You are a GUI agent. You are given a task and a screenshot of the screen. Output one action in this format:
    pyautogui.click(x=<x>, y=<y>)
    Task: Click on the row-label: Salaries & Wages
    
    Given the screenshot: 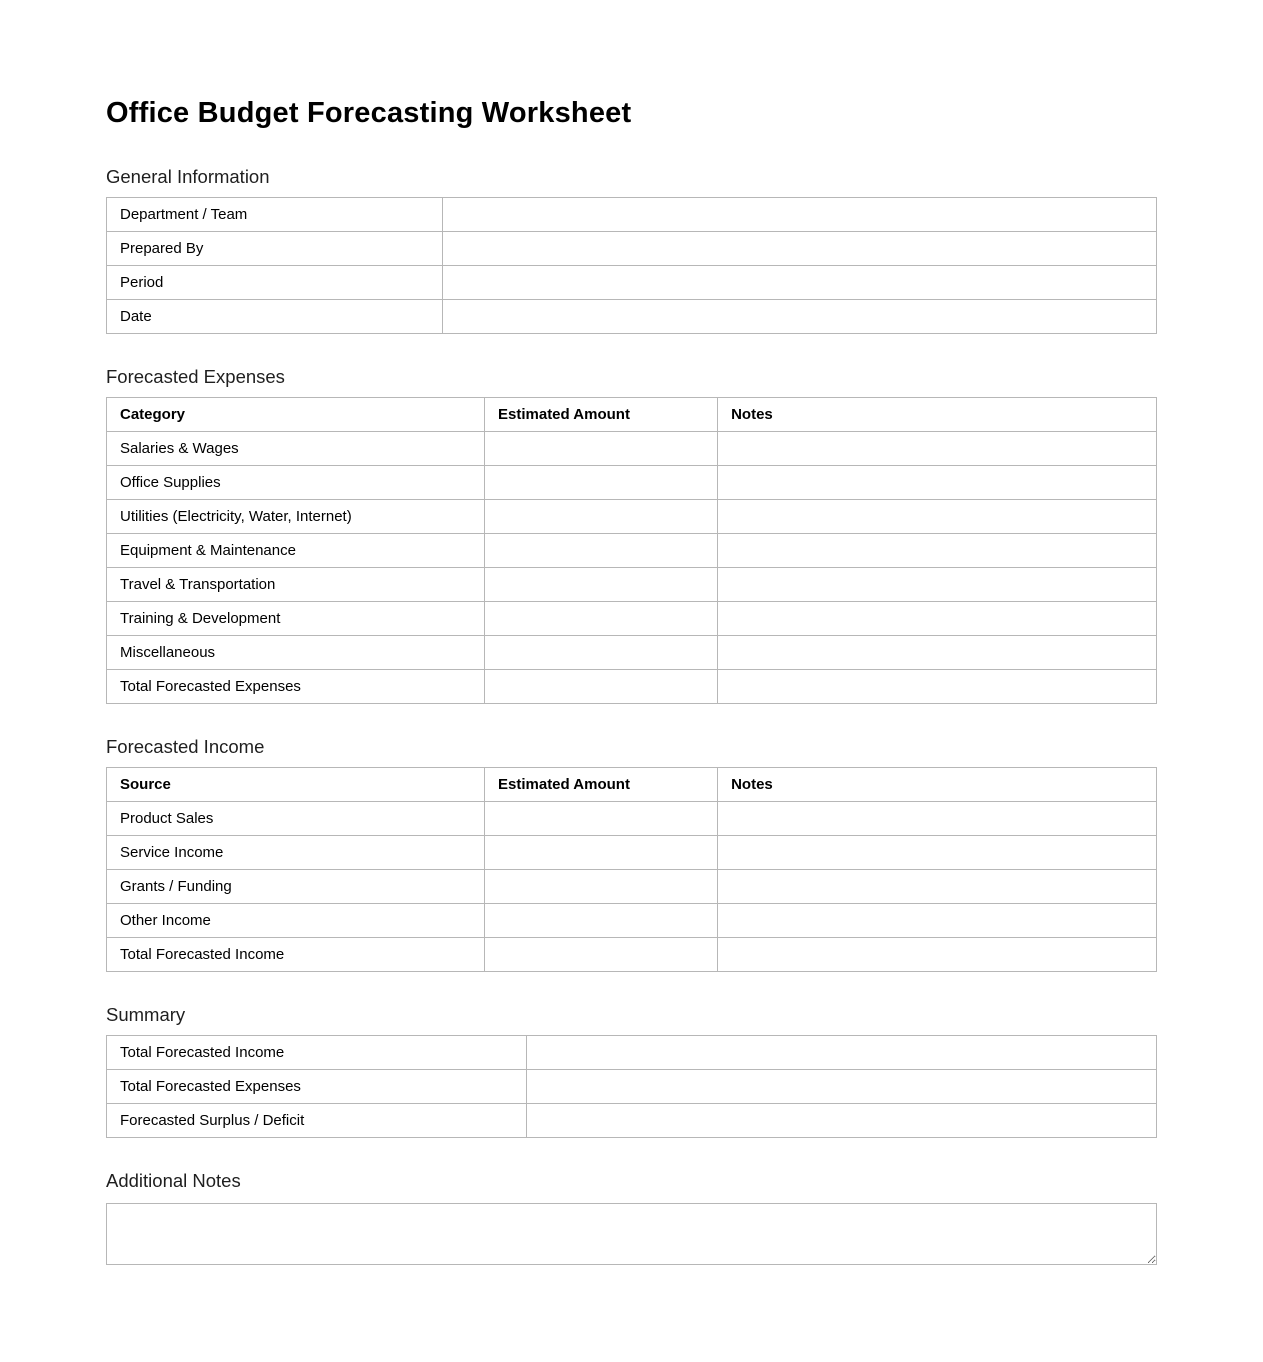 What is the action you would take?
    pyautogui.click(x=295, y=448)
    